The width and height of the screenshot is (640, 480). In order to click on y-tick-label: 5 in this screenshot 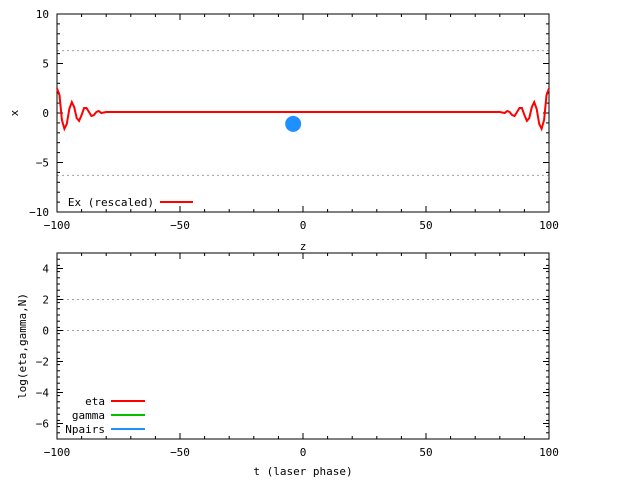, I will do `click(45, 64)`.